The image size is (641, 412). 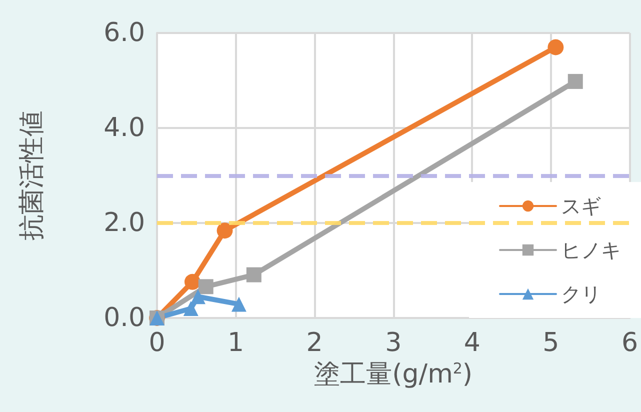 What do you see at coordinates (393, 343) in the screenshot?
I see `x-tick-label: 3` at bounding box center [393, 343].